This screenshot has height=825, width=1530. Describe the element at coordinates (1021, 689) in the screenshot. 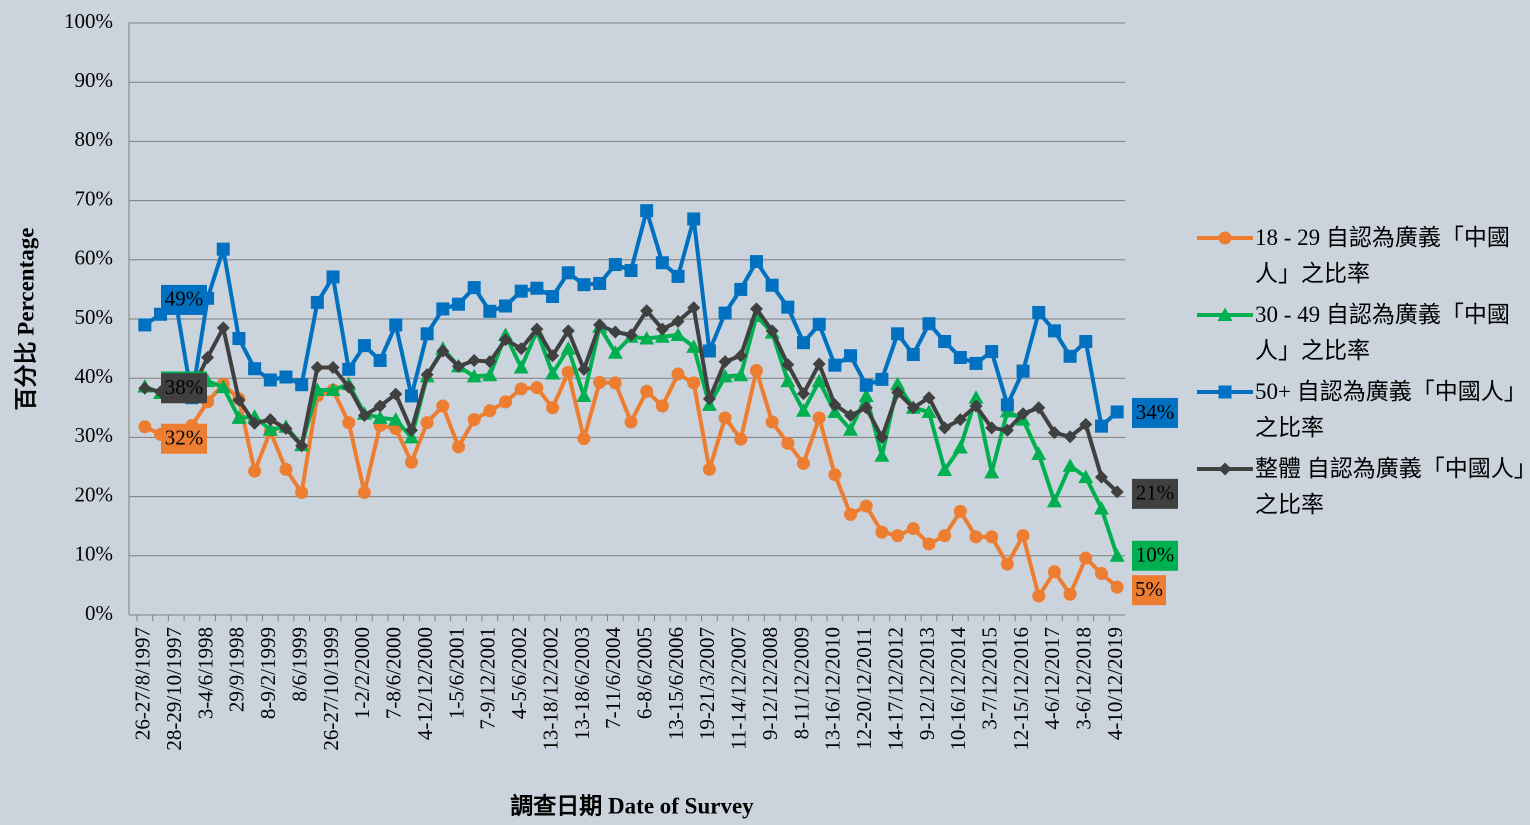

I see `x-tick-label: 12-15/12/2016` at that location.